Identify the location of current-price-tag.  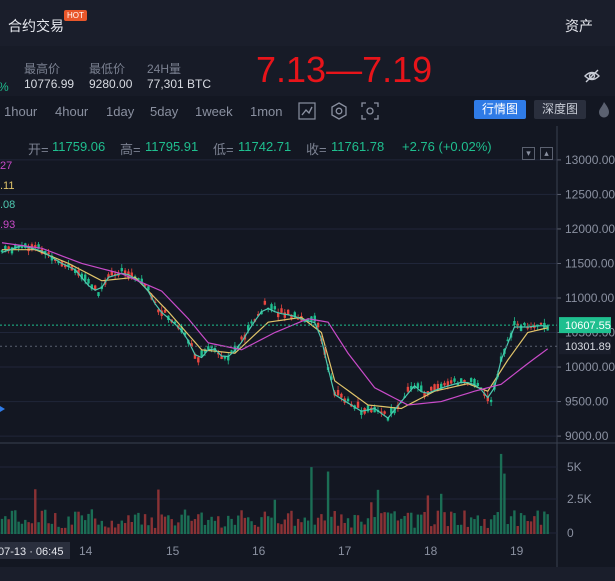
(585, 325).